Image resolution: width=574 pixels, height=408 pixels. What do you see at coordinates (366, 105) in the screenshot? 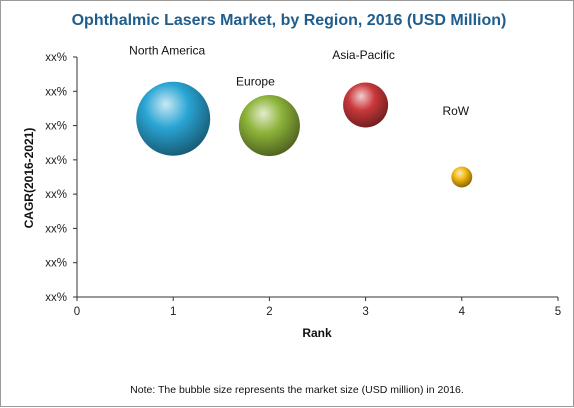
I see `bubble-asia-pacific` at bounding box center [366, 105].